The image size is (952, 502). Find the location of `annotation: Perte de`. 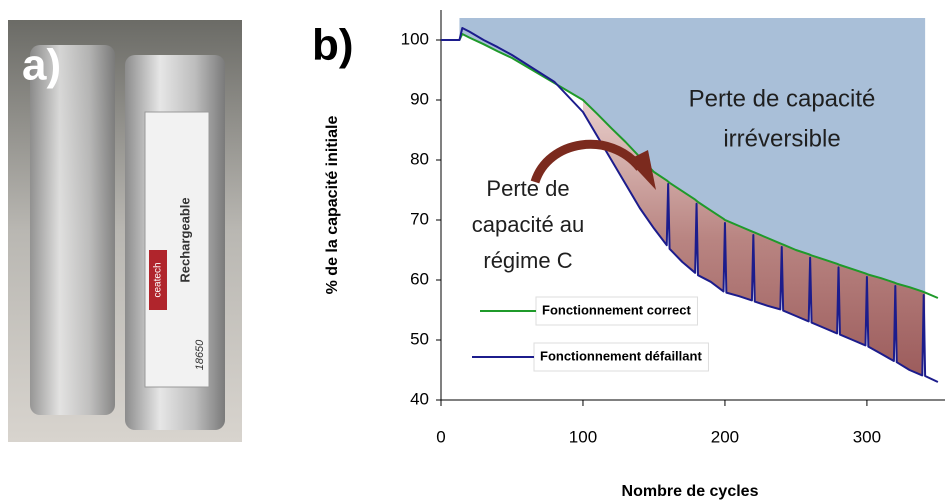

annotation: Perte de is located at coordinates (527, 188).